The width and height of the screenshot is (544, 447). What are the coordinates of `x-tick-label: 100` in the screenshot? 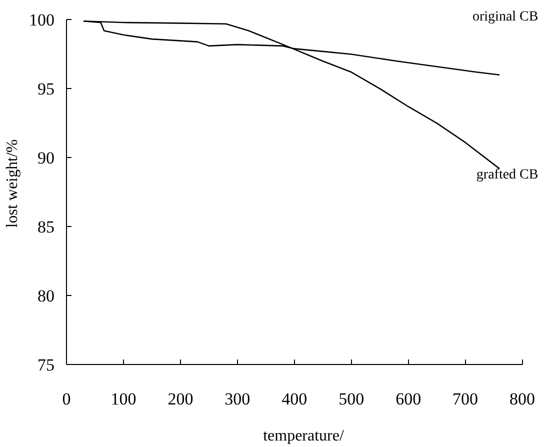 It's located at (123, 399).